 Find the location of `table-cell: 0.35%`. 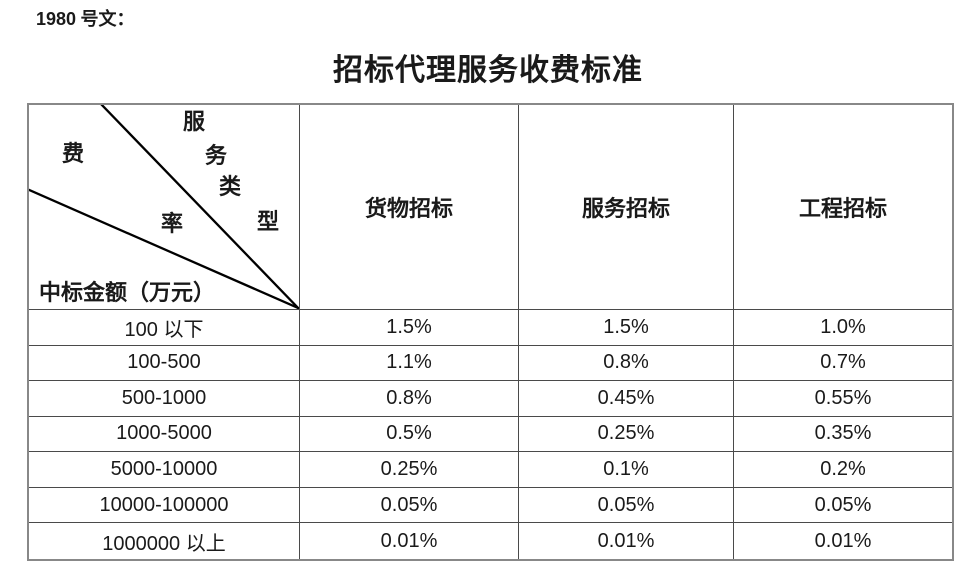

table-cell: 0.35% is located at coordinates (843, 435).